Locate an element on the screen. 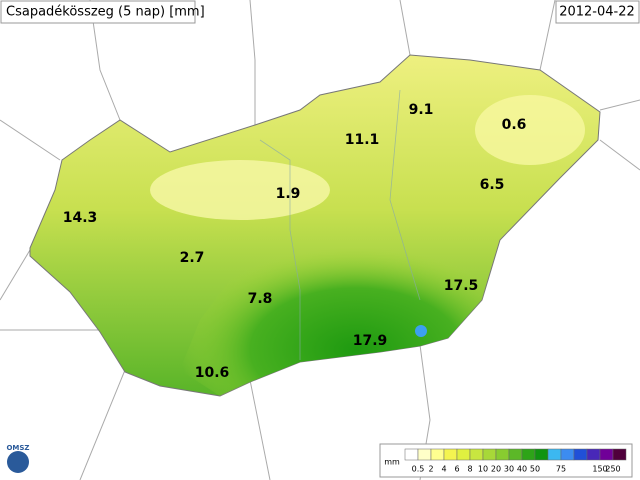 The width and height of the screenshot is (640, 480). station-value: 6.5 is located at coordinates (492, 185).